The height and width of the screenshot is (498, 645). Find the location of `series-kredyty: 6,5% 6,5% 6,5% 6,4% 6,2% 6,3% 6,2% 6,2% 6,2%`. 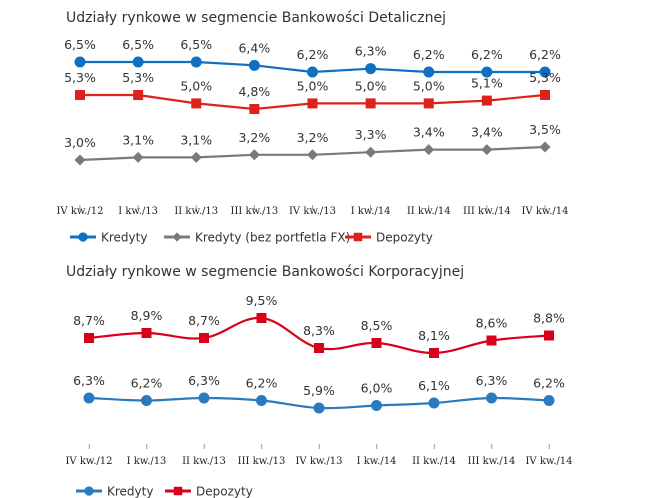

series-kredyty: 6,5% 6,5% 6,5% 6,4% 6,2% 6,3% 6,2% 6,2% 6,2% is located at coordinates (312, 57).